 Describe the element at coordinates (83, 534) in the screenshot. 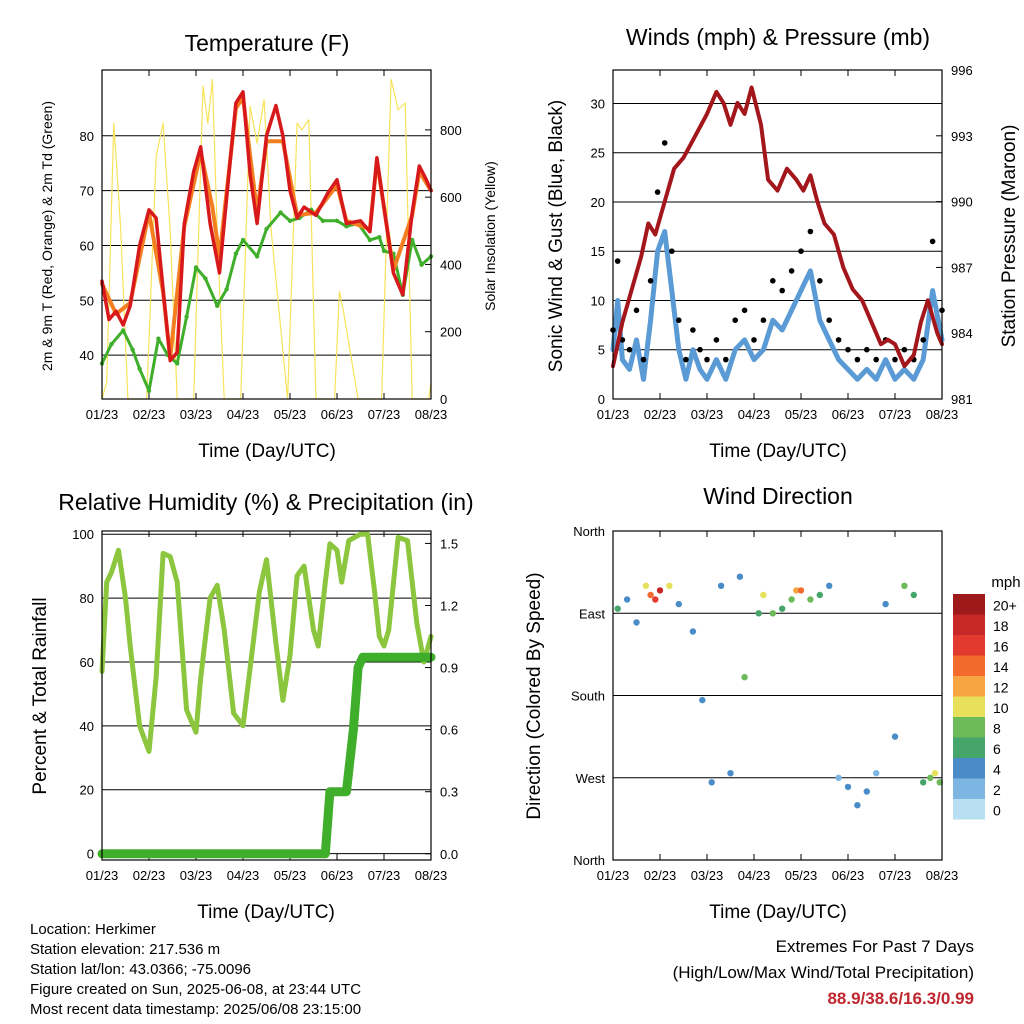

I see `y-tick-label: 100` at that location.